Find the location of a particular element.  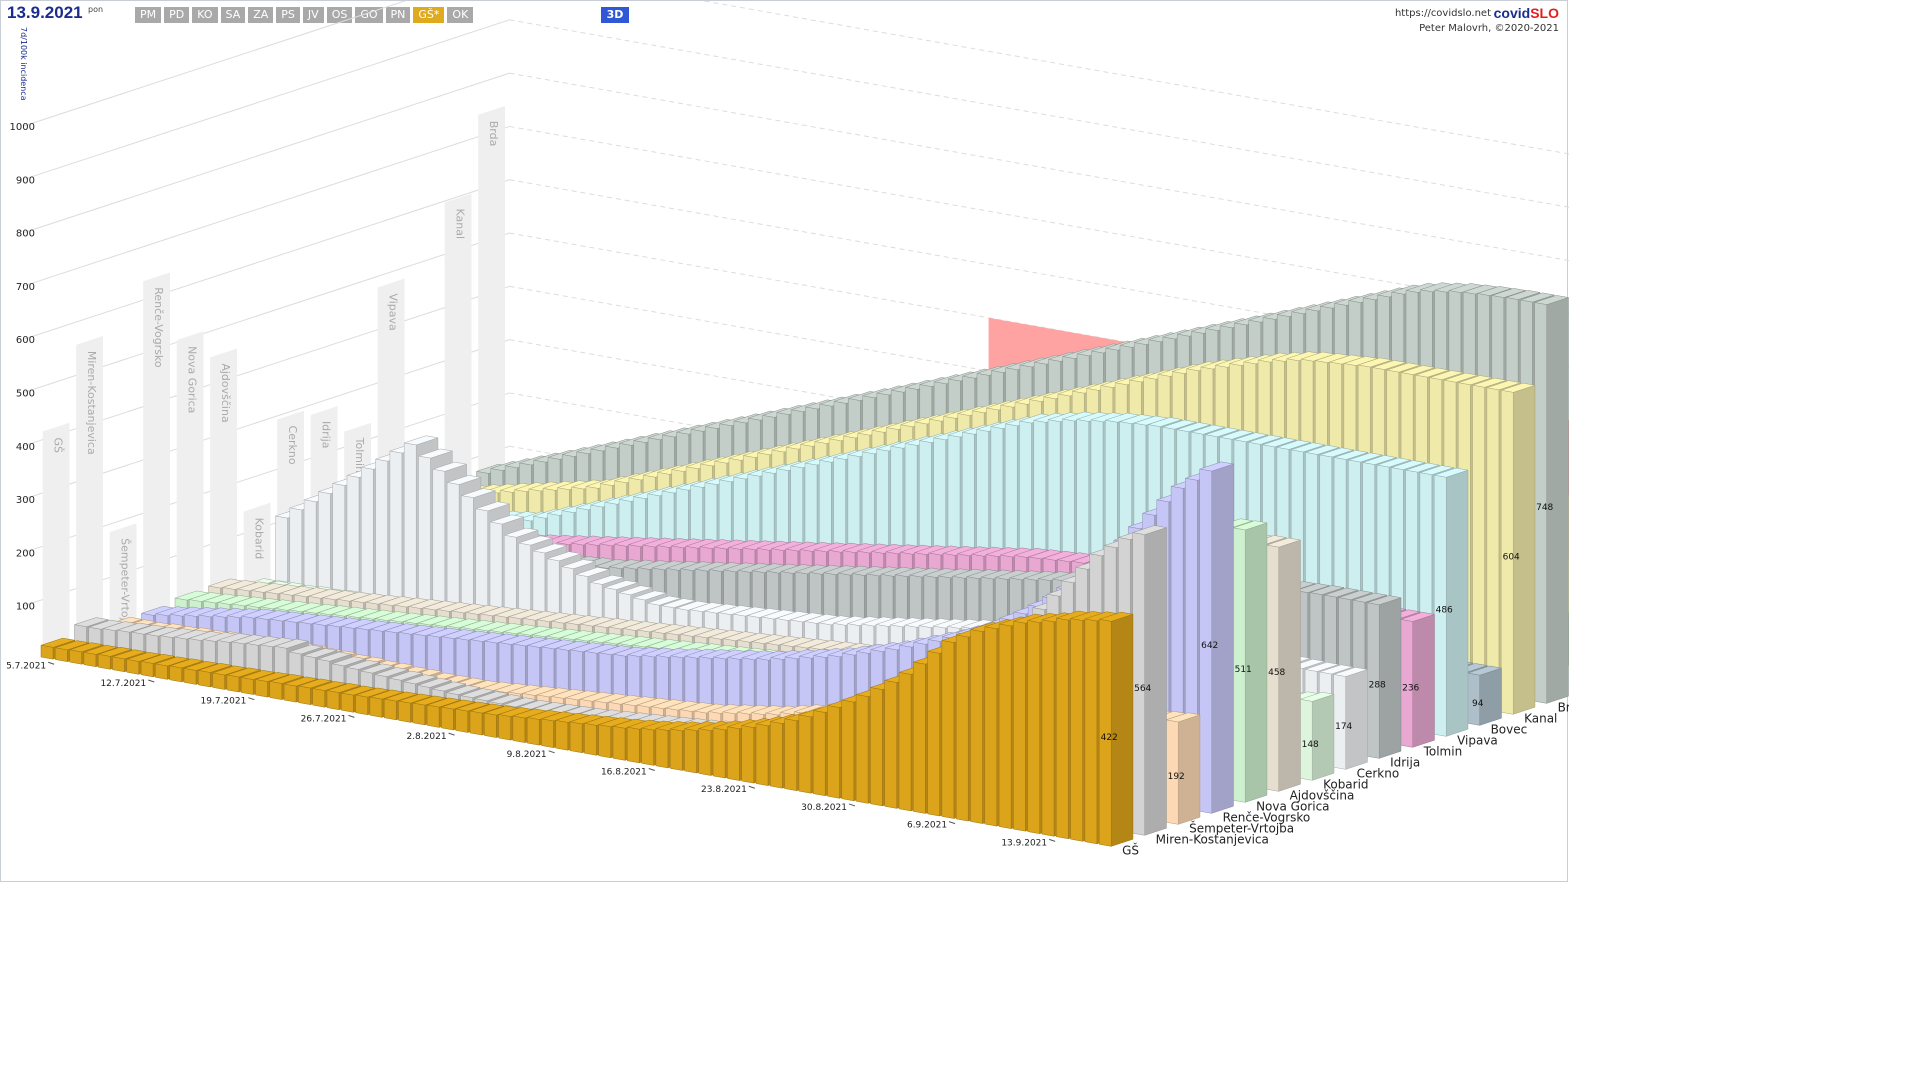

tab-7: OS is located at coordinates (339, 15).